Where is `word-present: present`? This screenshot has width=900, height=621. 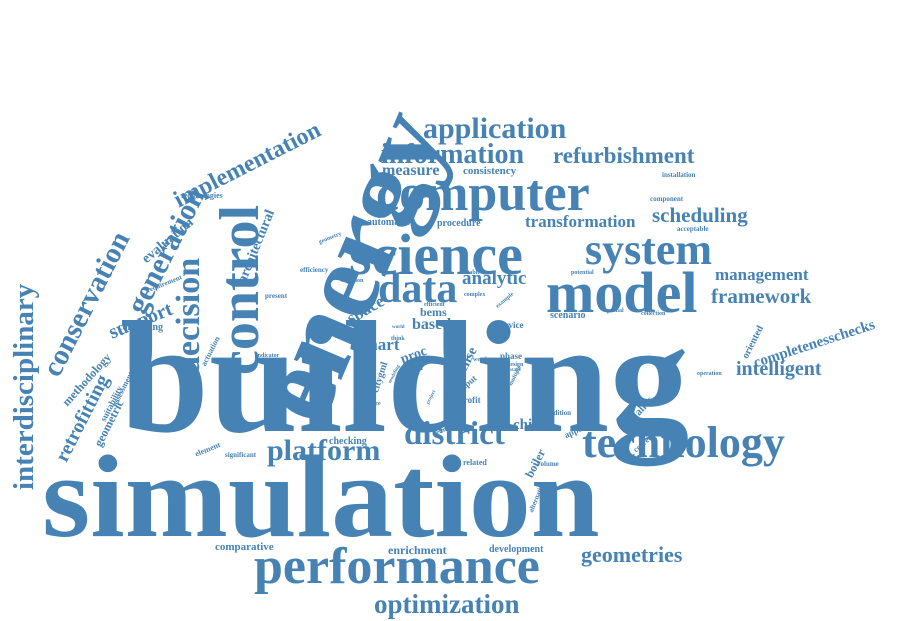
word-present: present is located at coordinates (276, 296).